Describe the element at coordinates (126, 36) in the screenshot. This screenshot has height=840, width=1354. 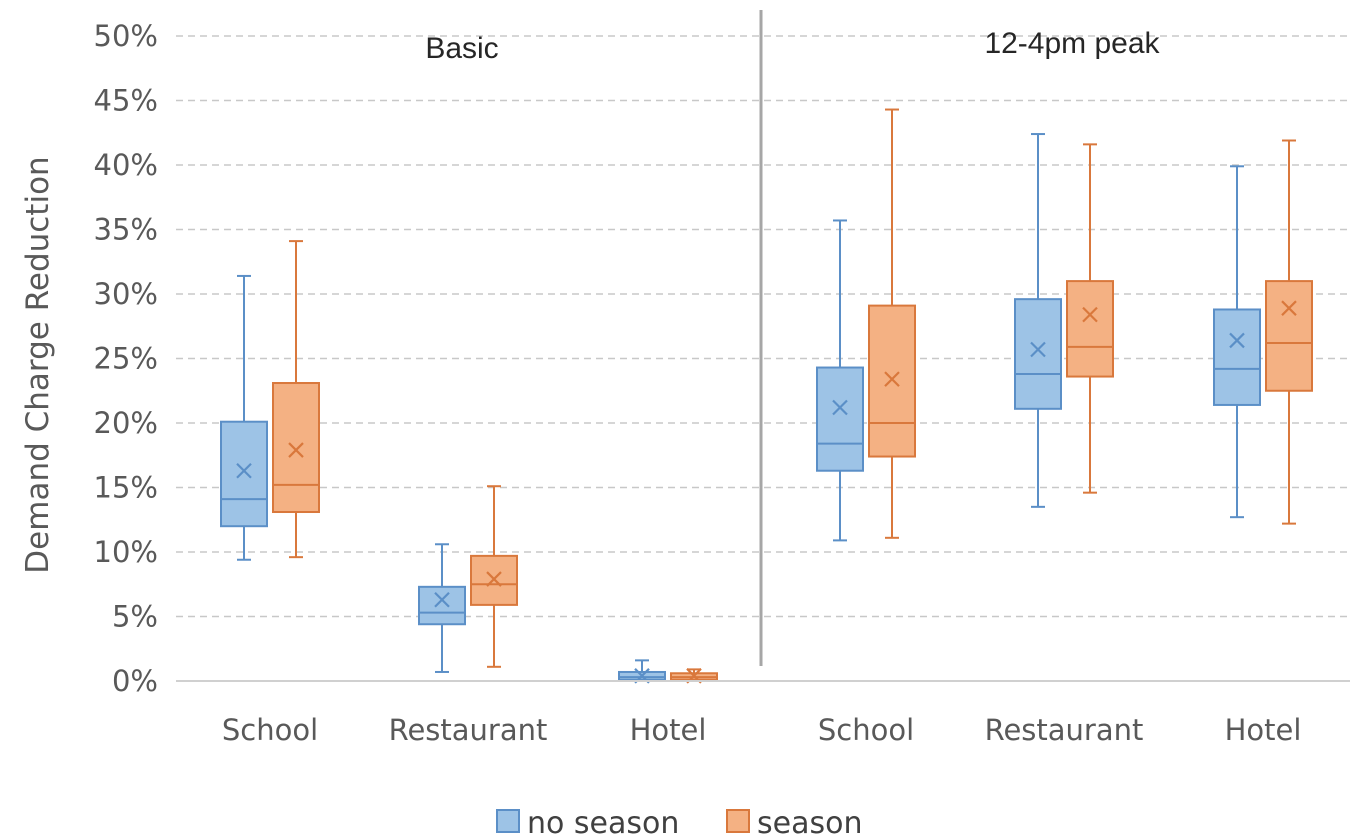
I see `y-tick-label: 50%` at that location.